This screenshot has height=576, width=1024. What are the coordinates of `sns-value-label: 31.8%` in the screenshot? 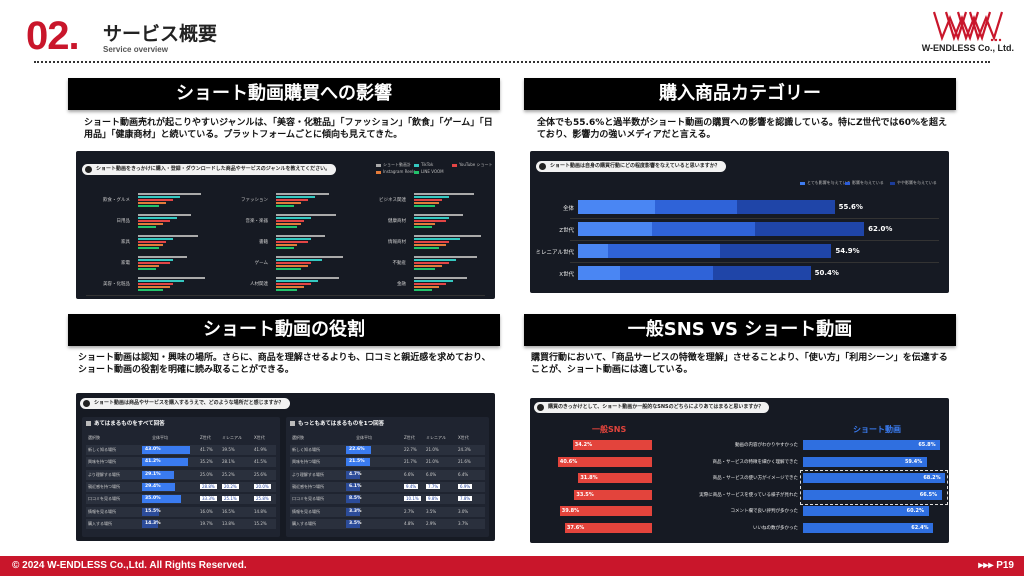 It's located at (589, 478).